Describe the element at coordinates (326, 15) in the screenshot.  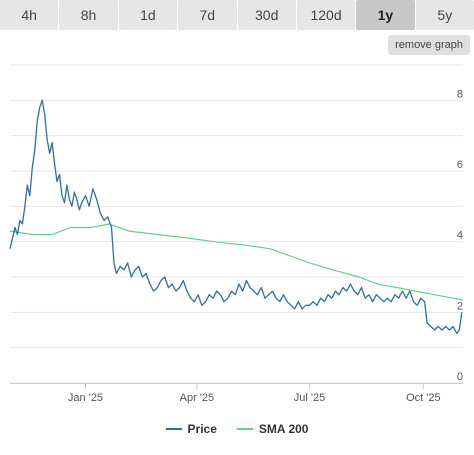
I see `tab-120d: 120d` at that location.